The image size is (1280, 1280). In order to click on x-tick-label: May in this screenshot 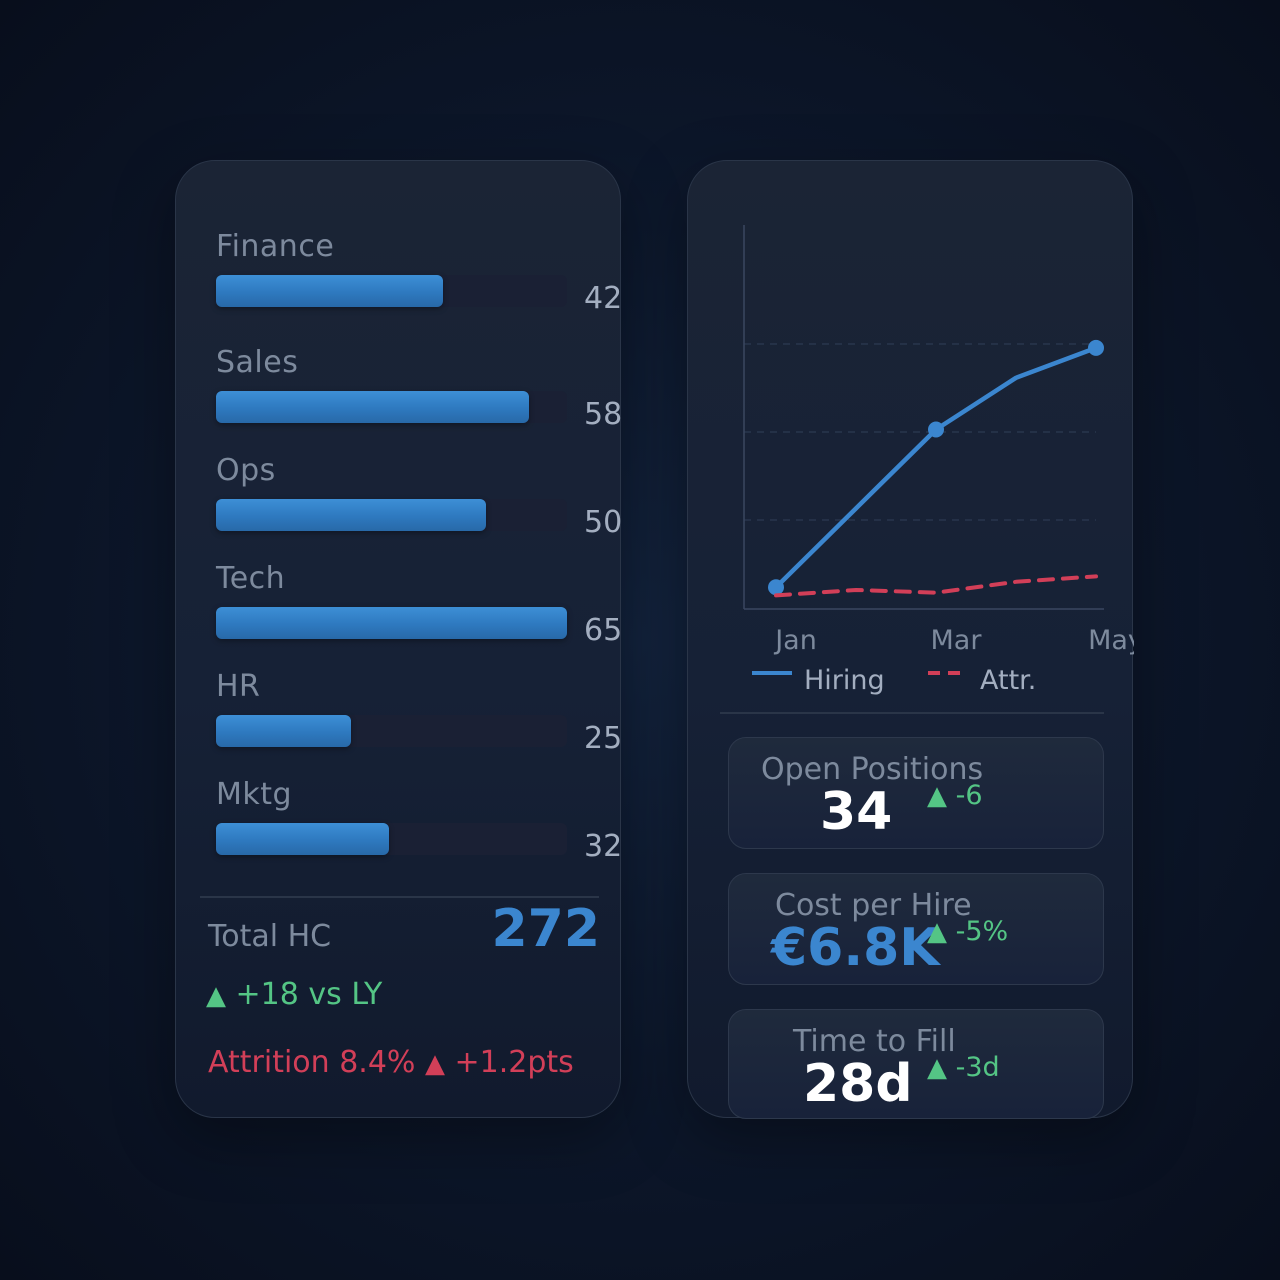, I will do `click(1111, 640)`.